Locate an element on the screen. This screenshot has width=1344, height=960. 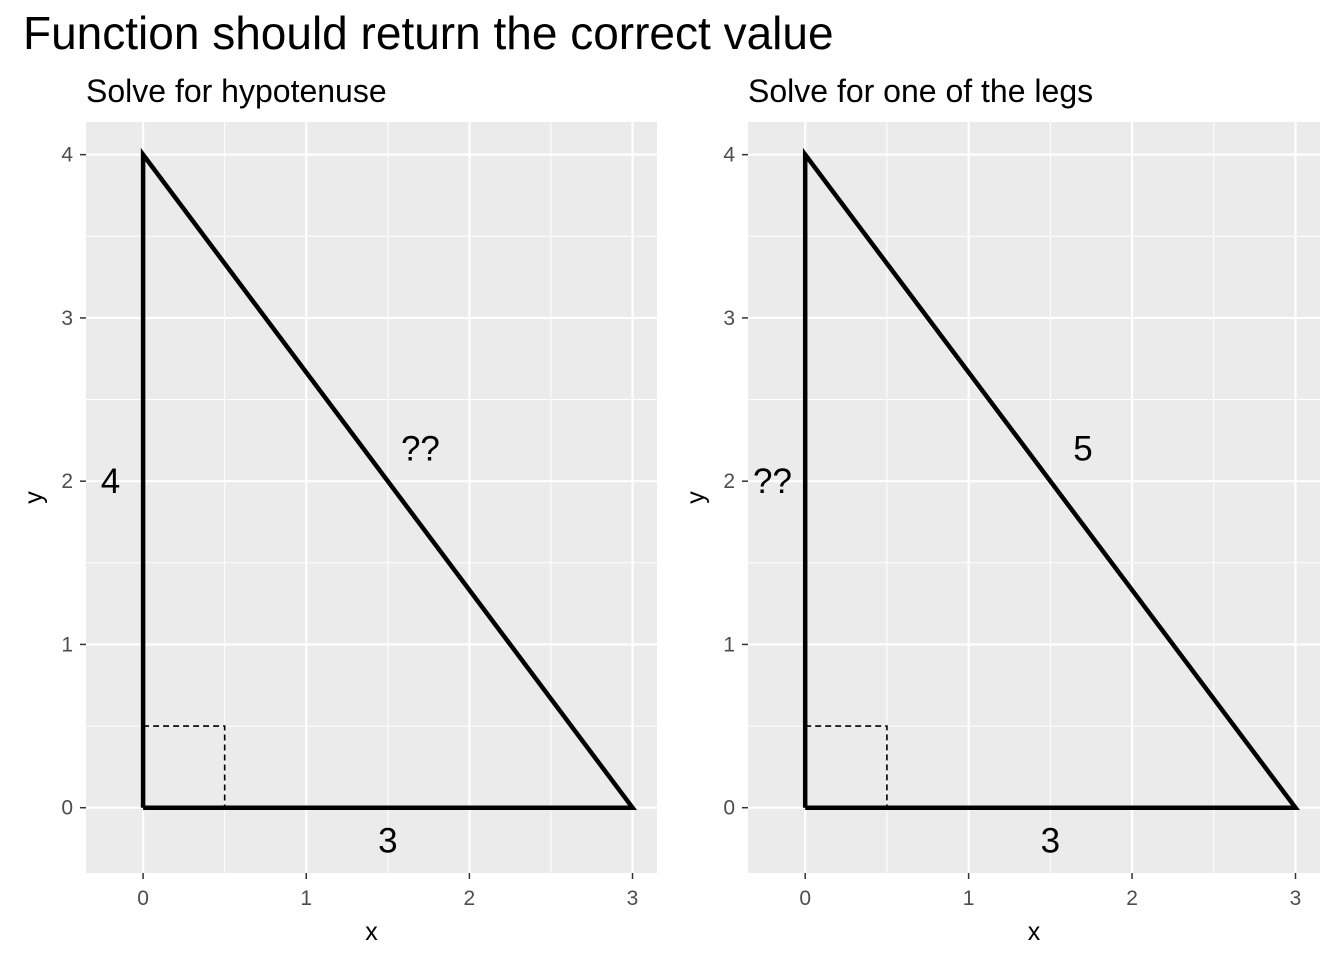
side-label: 5 is located at coordinates (1082, 449).